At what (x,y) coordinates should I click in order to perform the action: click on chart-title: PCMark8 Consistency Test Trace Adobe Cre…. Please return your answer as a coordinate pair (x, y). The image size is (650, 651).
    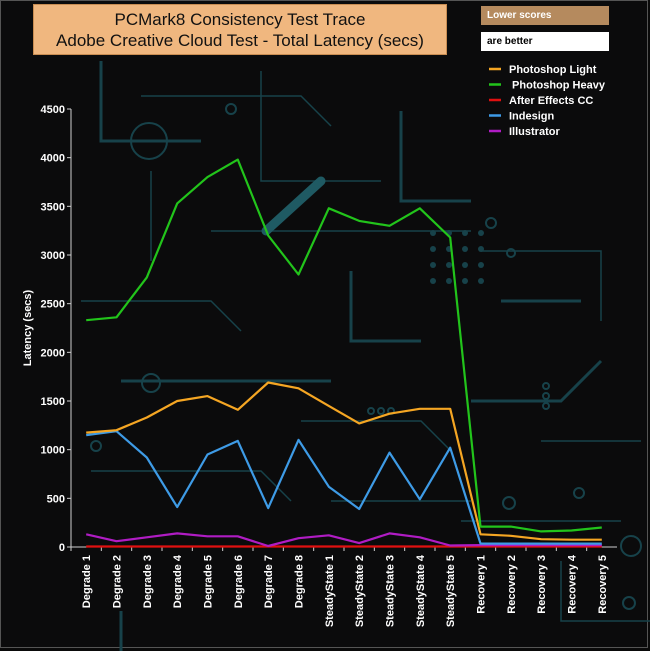
    Looking at the image, I should click on (240, 29).